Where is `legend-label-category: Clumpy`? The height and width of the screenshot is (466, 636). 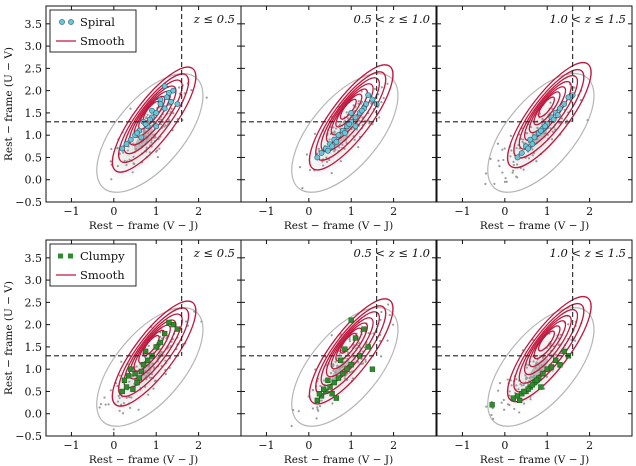
legend-label-category: Clumpy is located at coordinates (102, 256).